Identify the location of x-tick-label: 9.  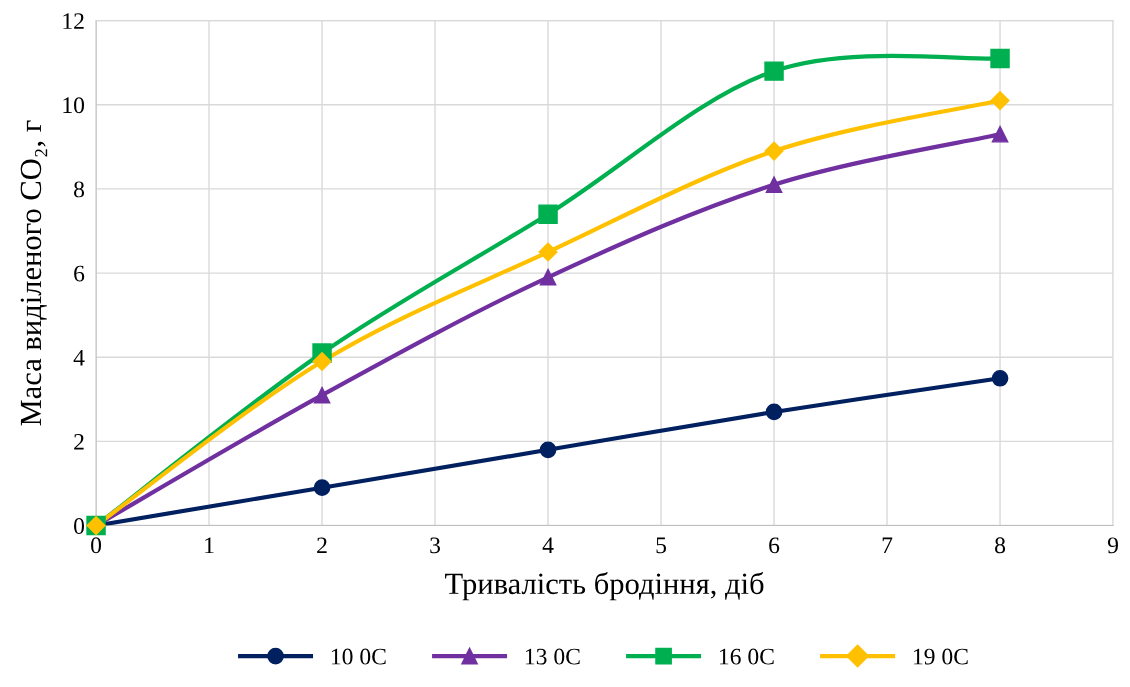
(1112, 545).